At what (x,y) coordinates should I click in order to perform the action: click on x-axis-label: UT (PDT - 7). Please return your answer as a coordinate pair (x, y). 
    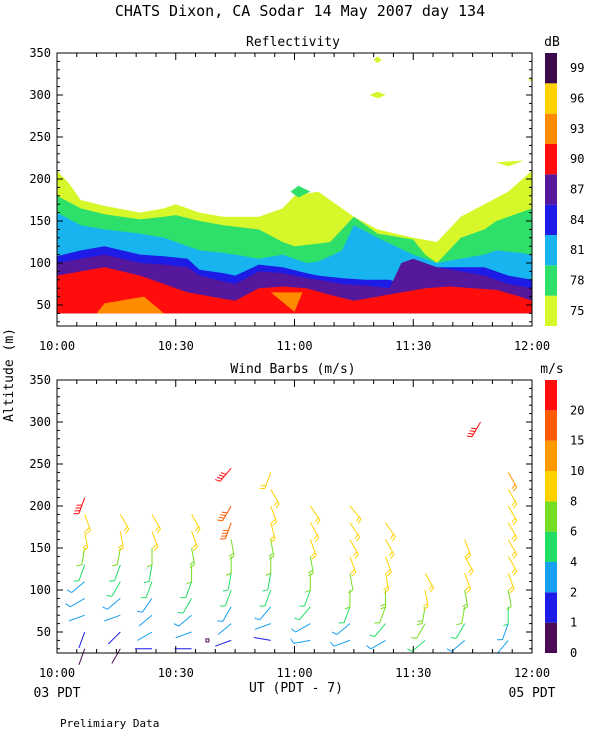
    Looking at the image, I should click on (296, 688).